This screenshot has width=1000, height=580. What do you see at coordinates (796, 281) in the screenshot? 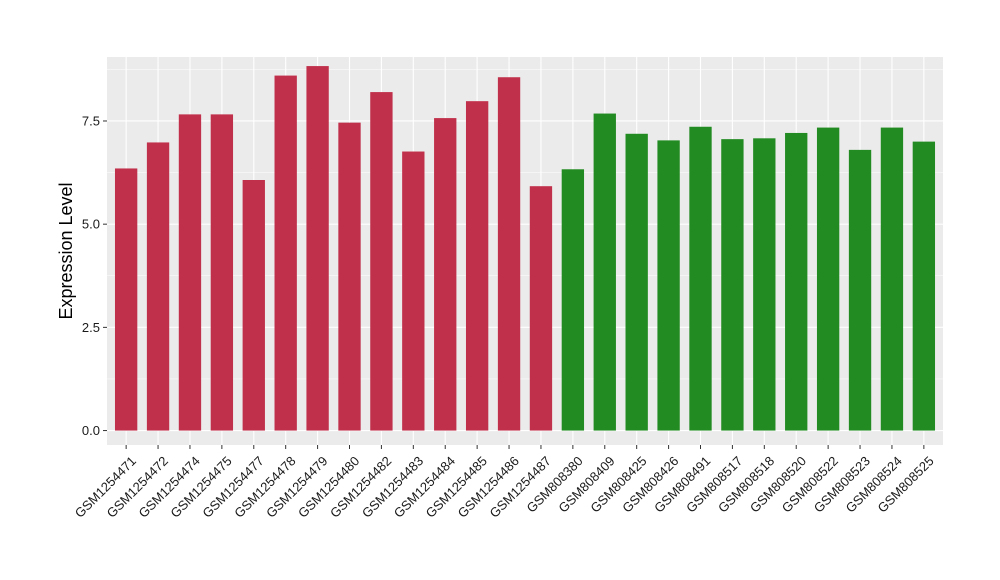
I see `bar-GSM808520` at bounding box center [796, 281].